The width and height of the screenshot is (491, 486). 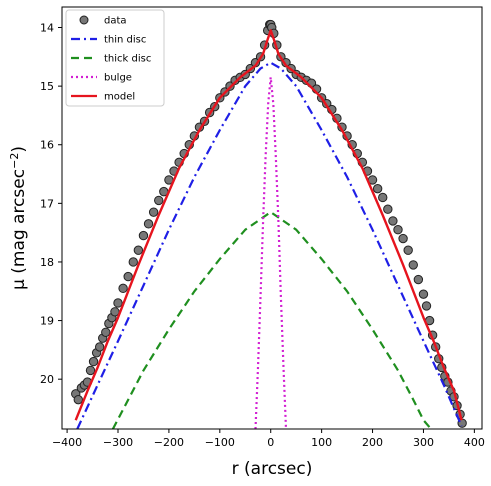 I want to click on series-bulge-line, so click(x=271, y=252).